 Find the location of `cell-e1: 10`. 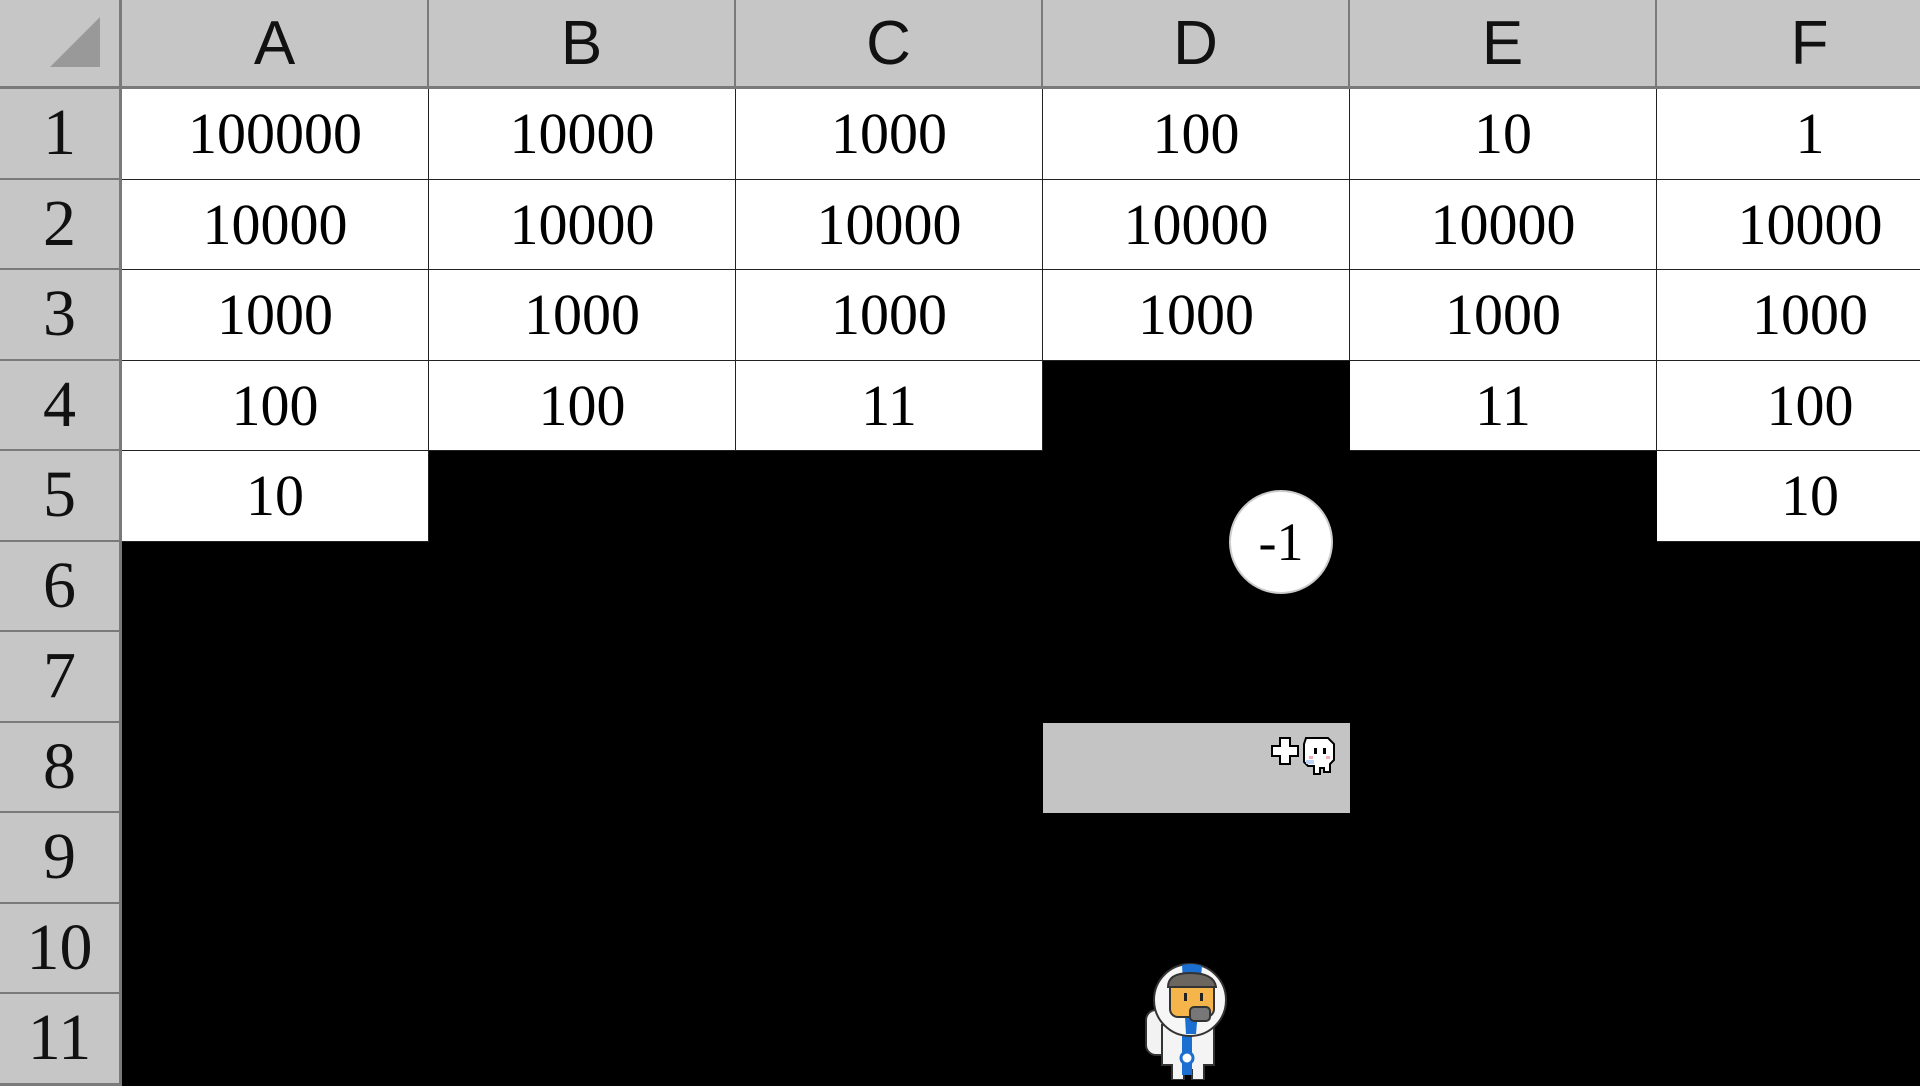

cell-e1: 10 is located at coordinates (1504, 135).